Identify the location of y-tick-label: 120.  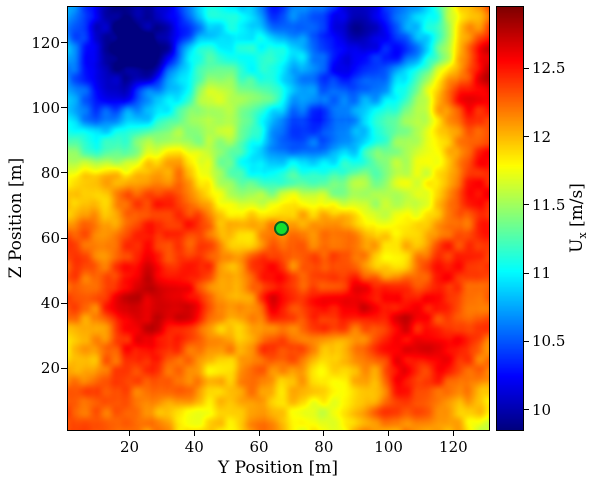
(45, 42).